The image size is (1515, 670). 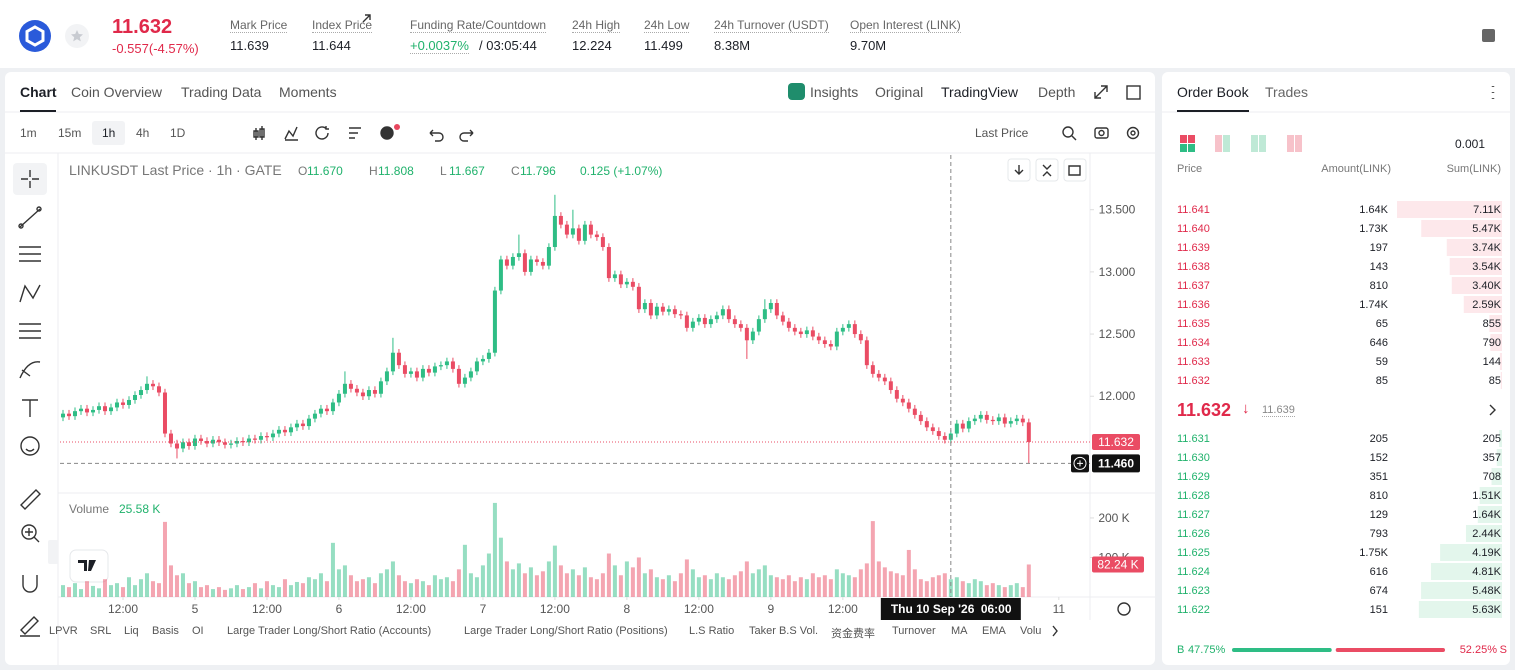 What do you see at coordinates (35, 36) in the screenshot?
I see `coin-logo-mark` at bounding box center [35, 36].